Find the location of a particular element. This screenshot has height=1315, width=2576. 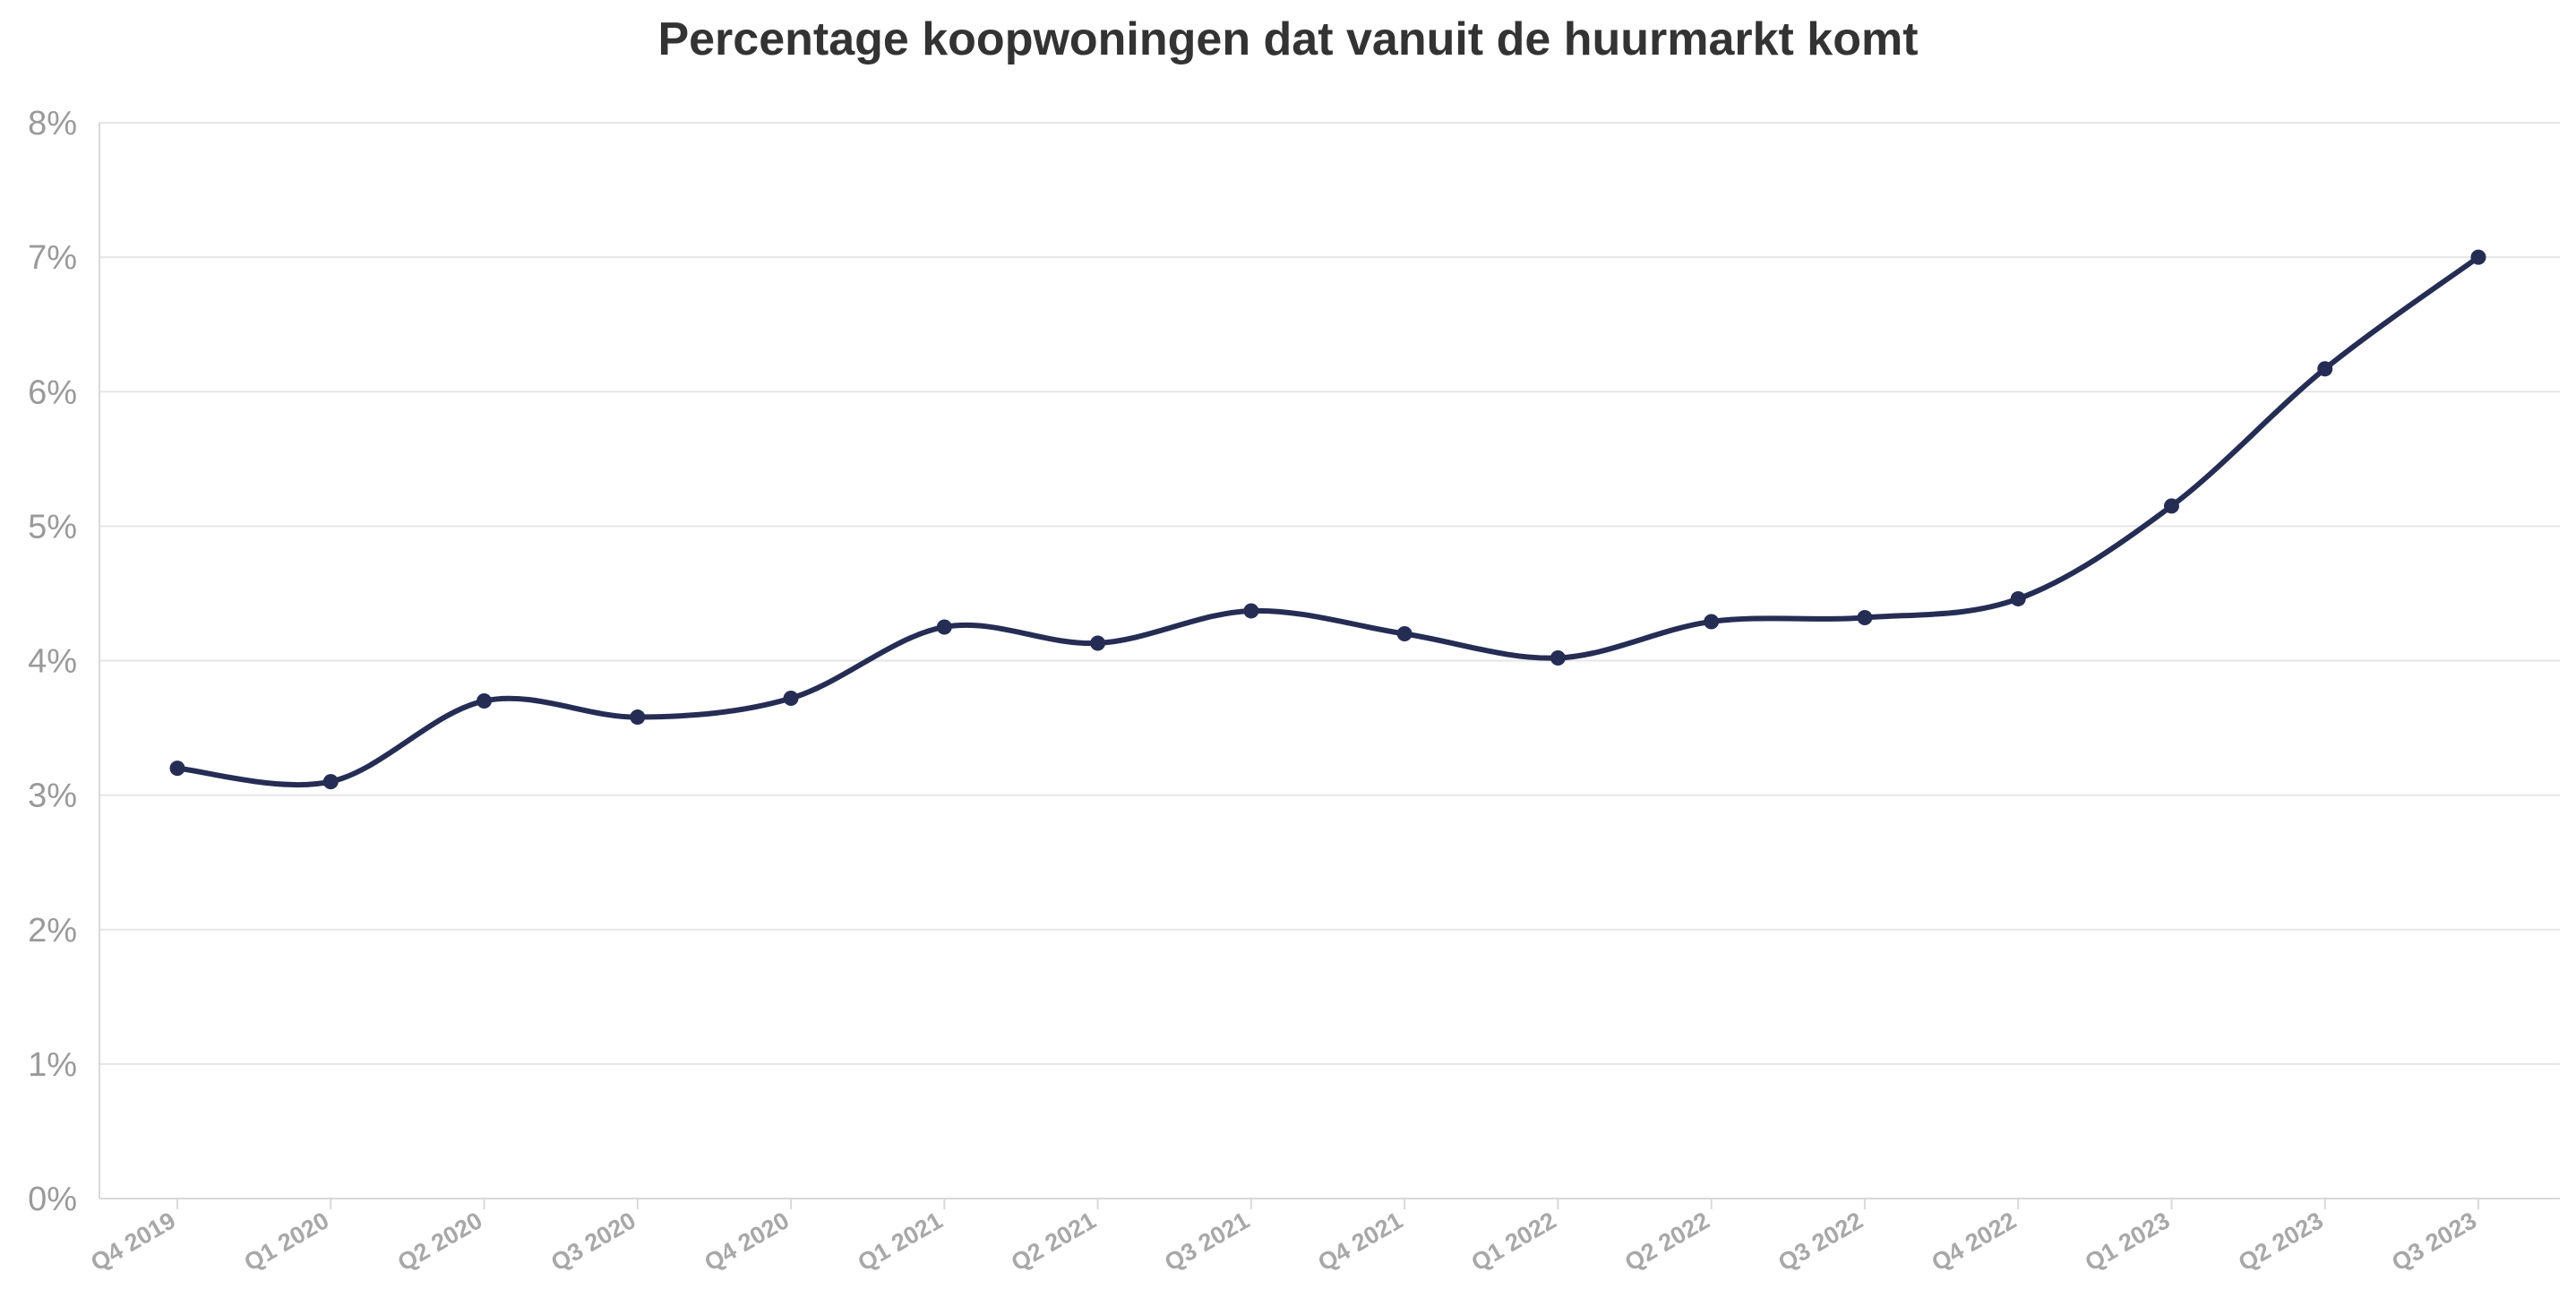

x-tick-label: Q2 2022 is located at coordinates (1667, 1241).